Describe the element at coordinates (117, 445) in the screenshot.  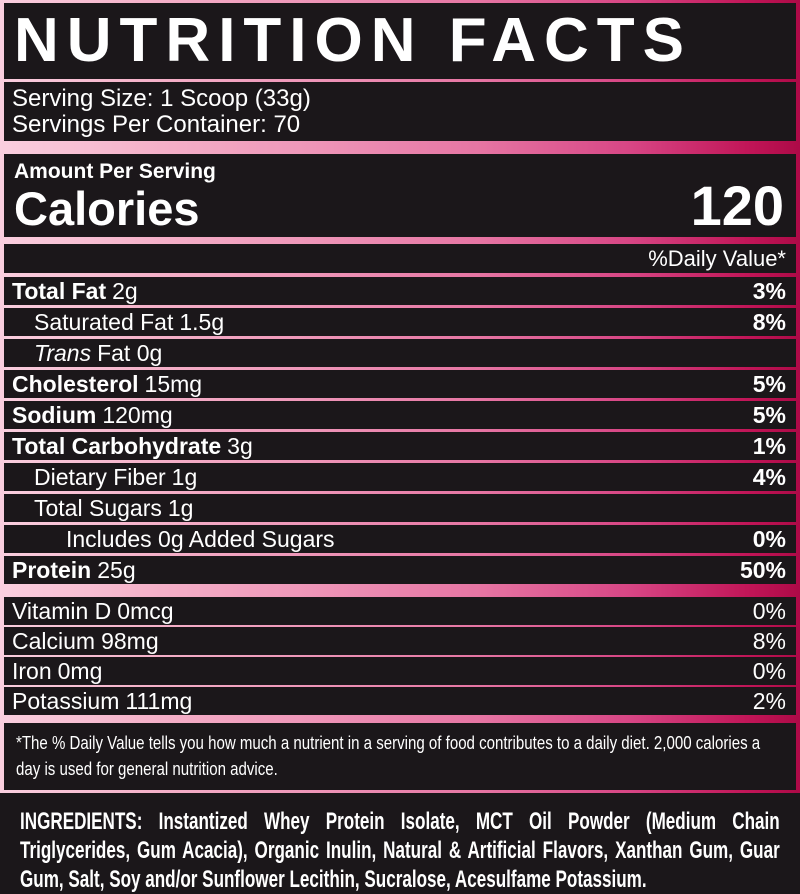
I see `nutrient-name: Total Carbohydrate` at that location.